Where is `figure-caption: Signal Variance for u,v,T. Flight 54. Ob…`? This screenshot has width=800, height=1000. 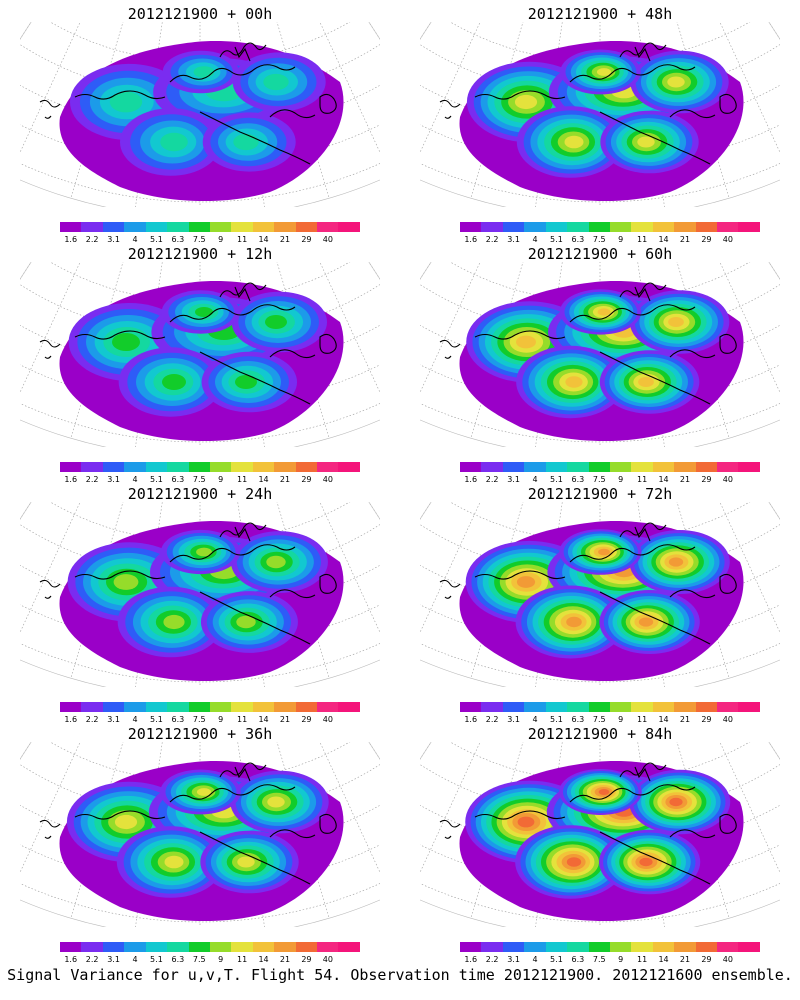
figure-caption: Signal Variance for u,v,T. Flight 54. Ob… is located at coordinates (400, 975).